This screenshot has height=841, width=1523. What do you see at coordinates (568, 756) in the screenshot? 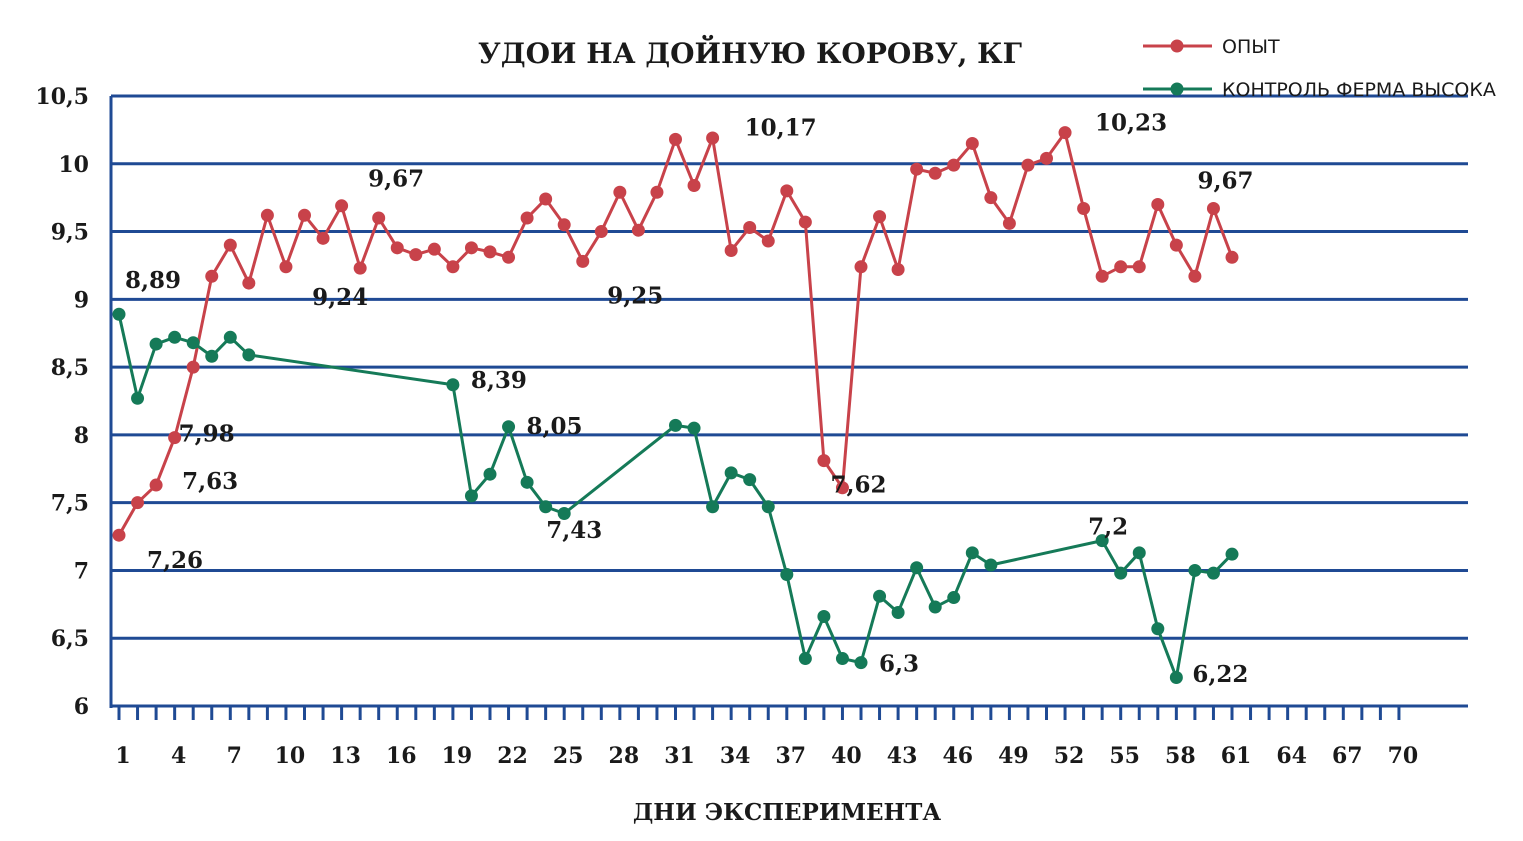
I see `x-tick-label: 25` at bounding box center [568, 756].